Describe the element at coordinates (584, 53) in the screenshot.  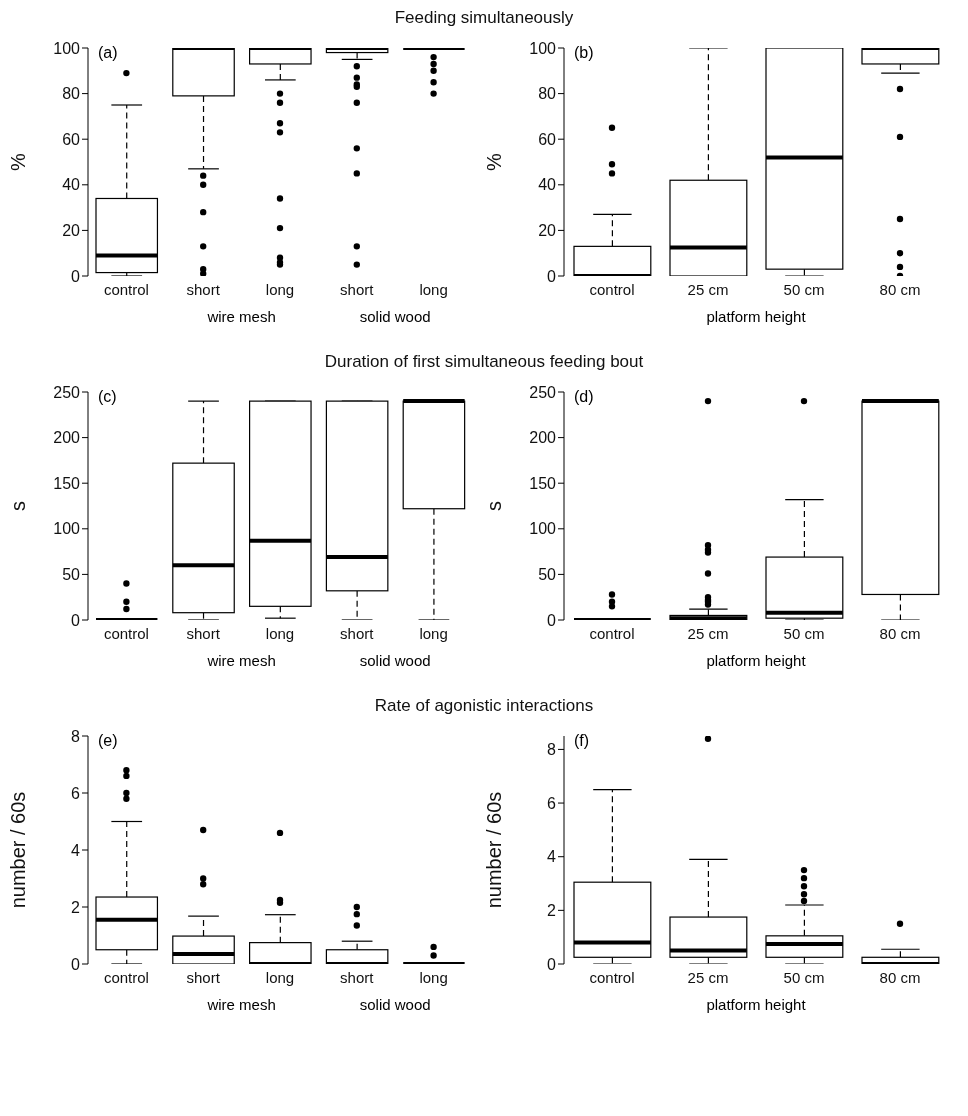
I see `annotation: (b)` at that location.